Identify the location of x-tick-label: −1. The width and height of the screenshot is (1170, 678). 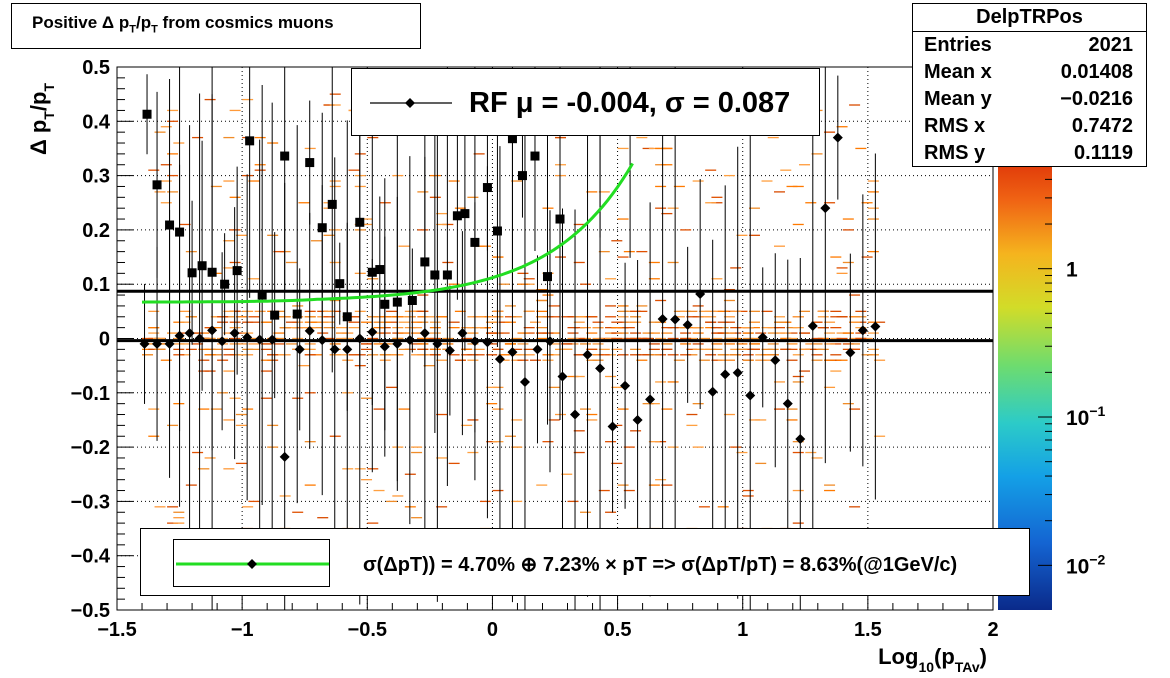
(242, 630).